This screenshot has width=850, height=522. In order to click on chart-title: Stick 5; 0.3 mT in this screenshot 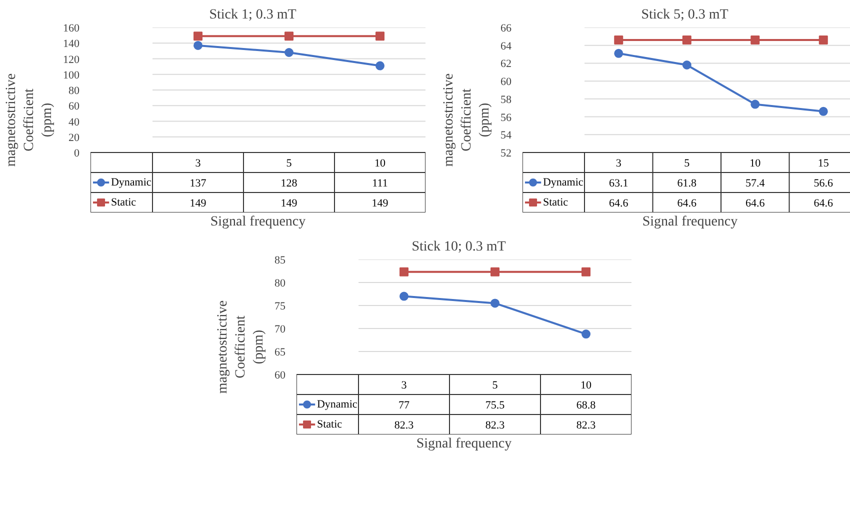, I will do `click(685, 15)`.